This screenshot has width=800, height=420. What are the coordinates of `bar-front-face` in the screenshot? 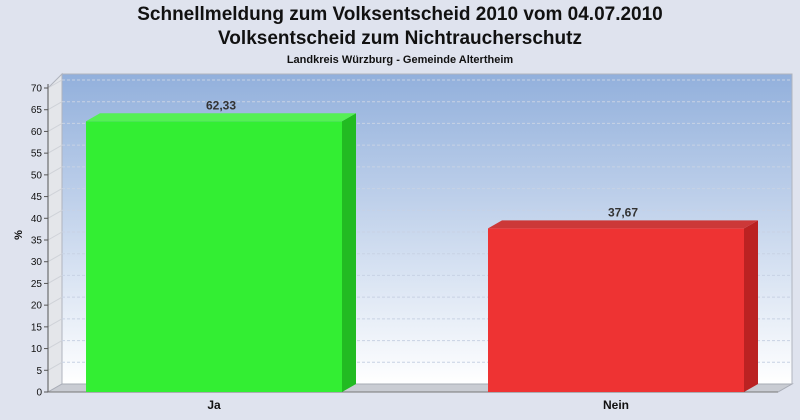 It's located at (616, 310).